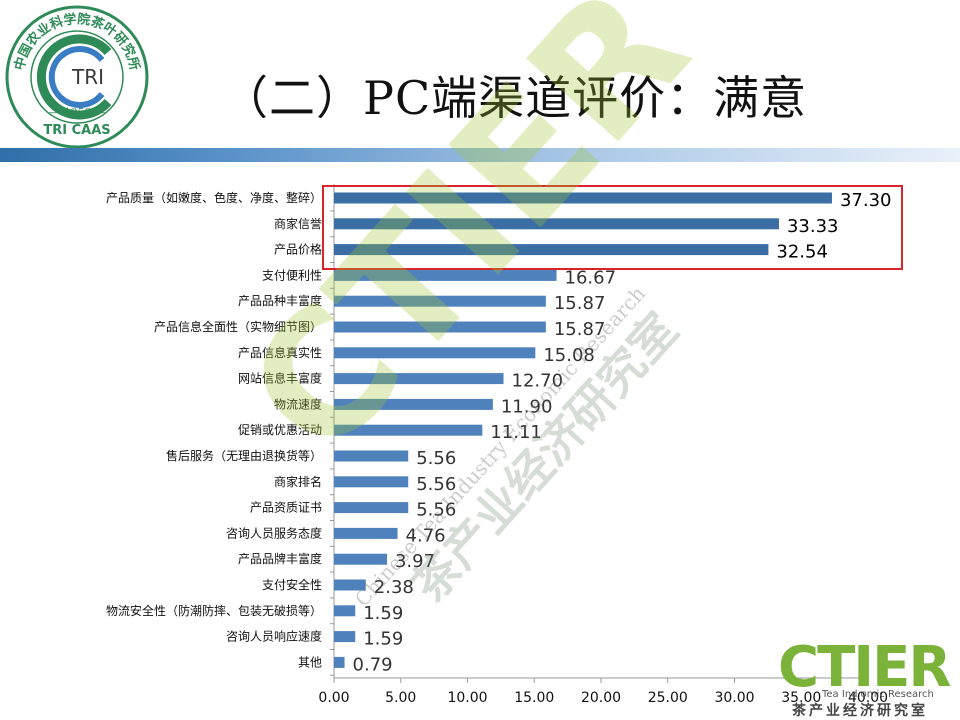 This screenshot has height=720, width=960. I want to click on logo-bottom-text: TRI CAAS, so click(76, 130).